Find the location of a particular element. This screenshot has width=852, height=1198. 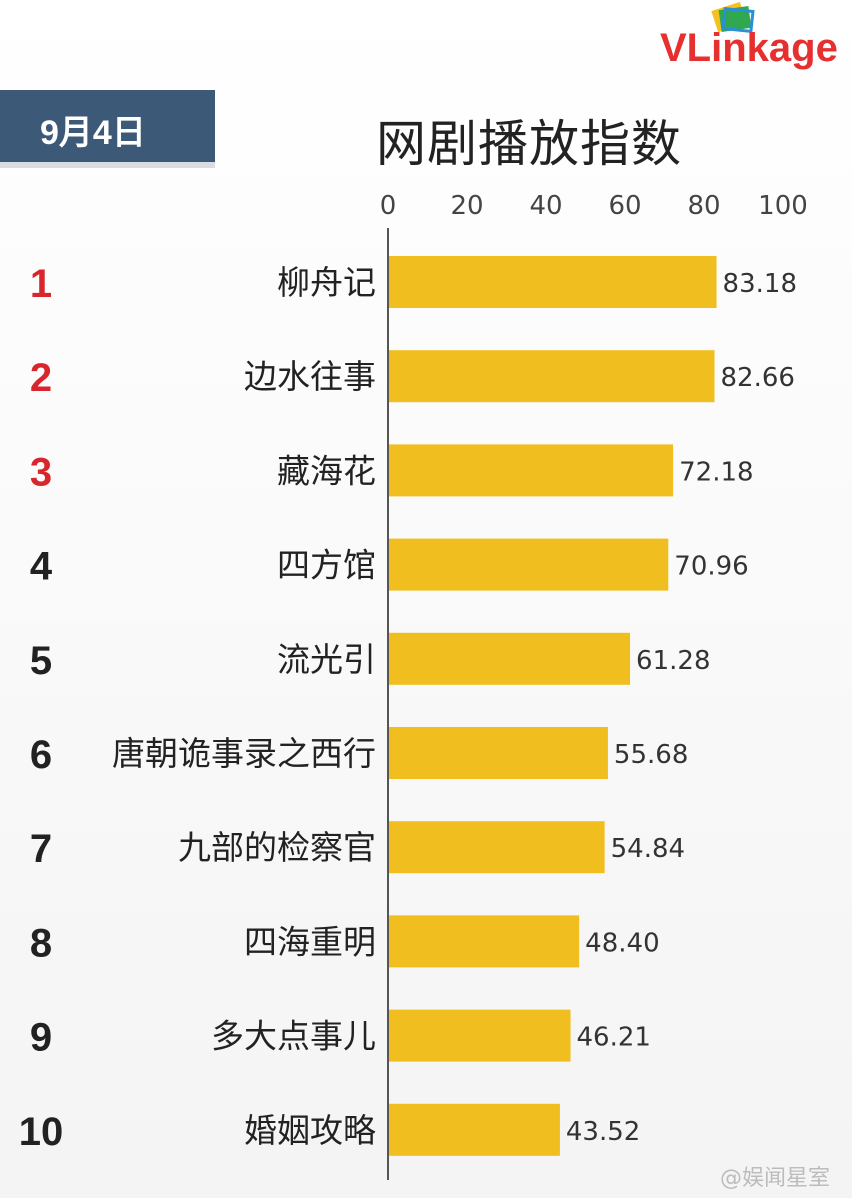

logo-text: VLinkage is located at coordinates (749, 48).